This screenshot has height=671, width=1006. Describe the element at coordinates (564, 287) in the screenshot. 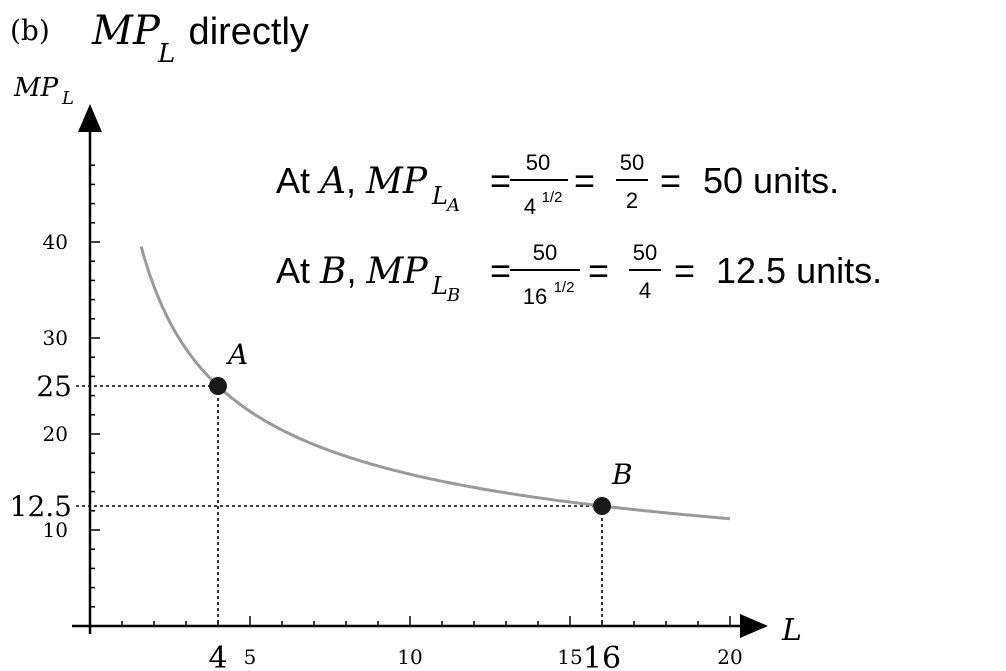

I see `eq-b-den1-exp: 1/2` at that location.